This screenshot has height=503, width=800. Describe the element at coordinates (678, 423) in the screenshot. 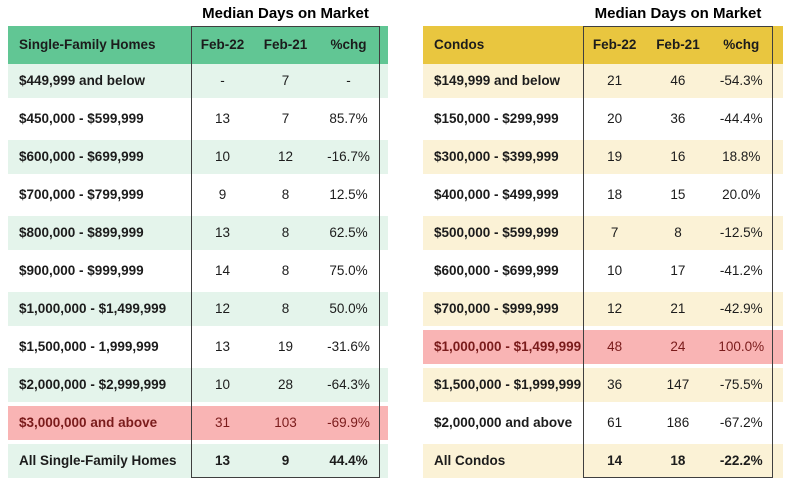

I see `feb21-value: 186` at that location.